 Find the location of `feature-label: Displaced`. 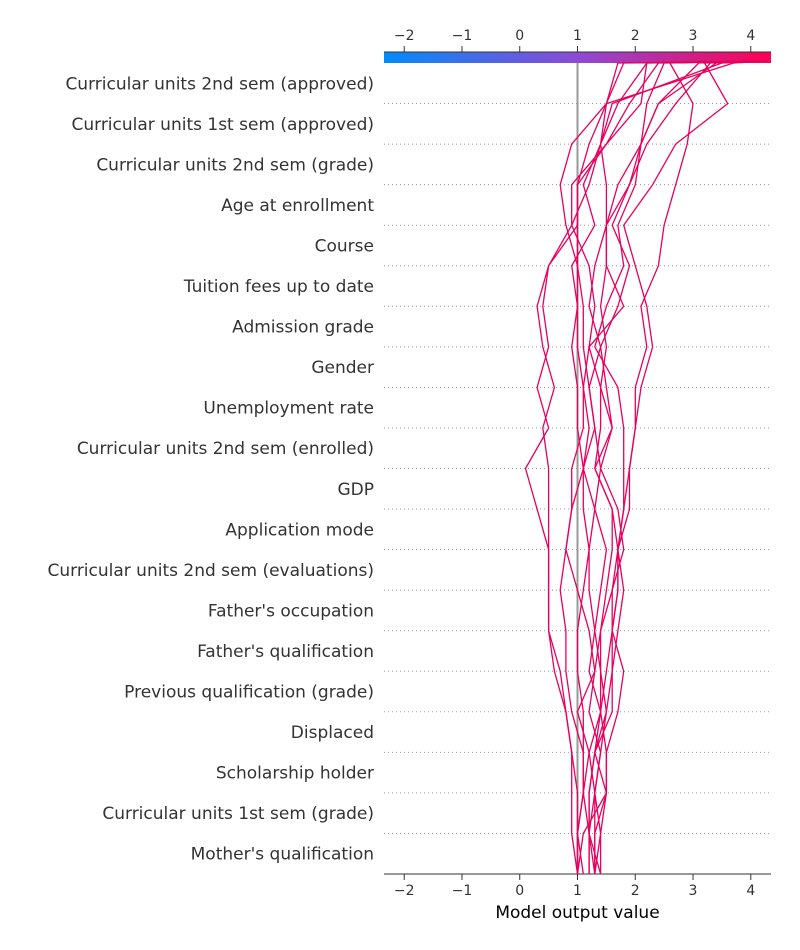

feature-label: Displaced is located at coordinates (332, 733).